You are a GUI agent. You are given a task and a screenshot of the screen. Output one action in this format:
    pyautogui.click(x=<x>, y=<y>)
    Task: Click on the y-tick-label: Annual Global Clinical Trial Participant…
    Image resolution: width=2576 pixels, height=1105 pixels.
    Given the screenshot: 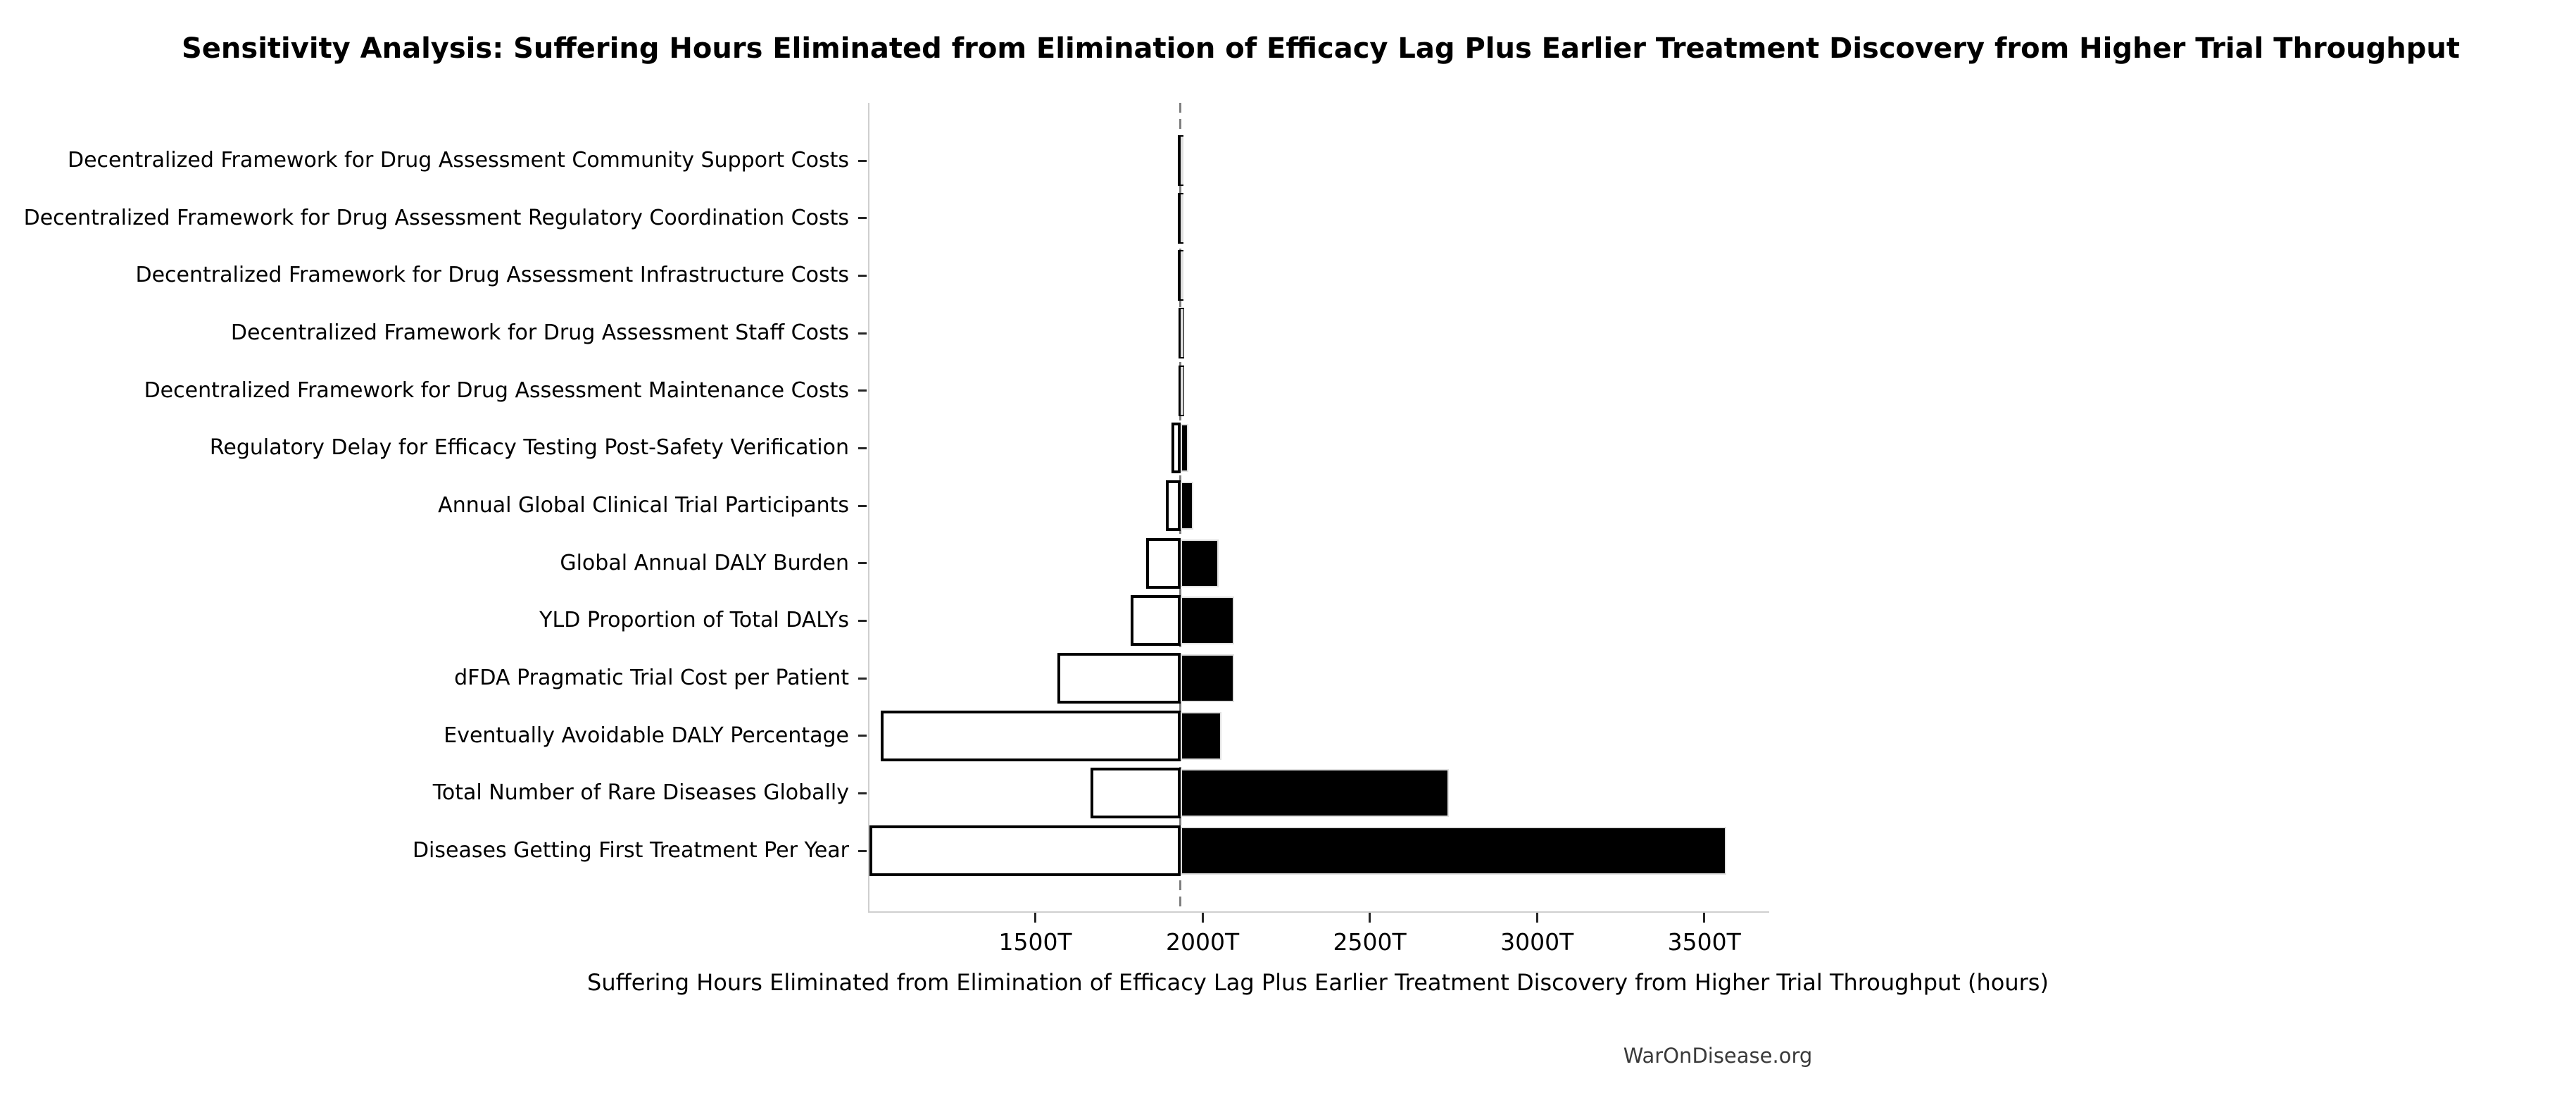 What is the action you would take?
    pyautogui.click(x=643, y=505)
    